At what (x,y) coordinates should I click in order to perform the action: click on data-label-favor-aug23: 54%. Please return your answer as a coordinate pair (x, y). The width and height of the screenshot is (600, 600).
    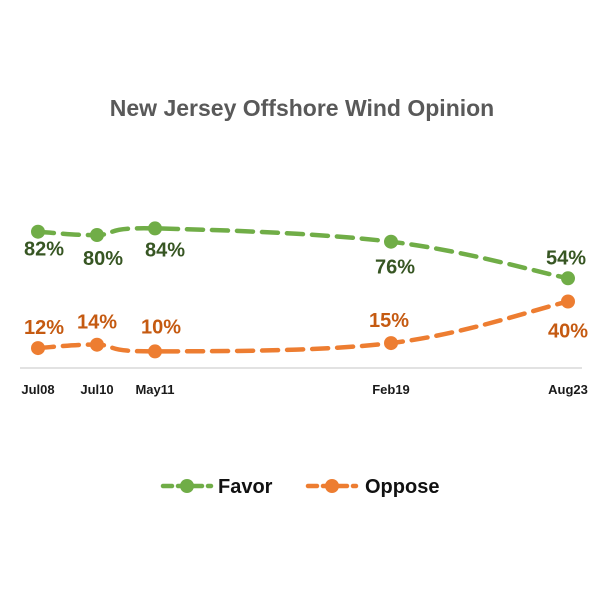
    Looking at the image, I should click on (566, 258).